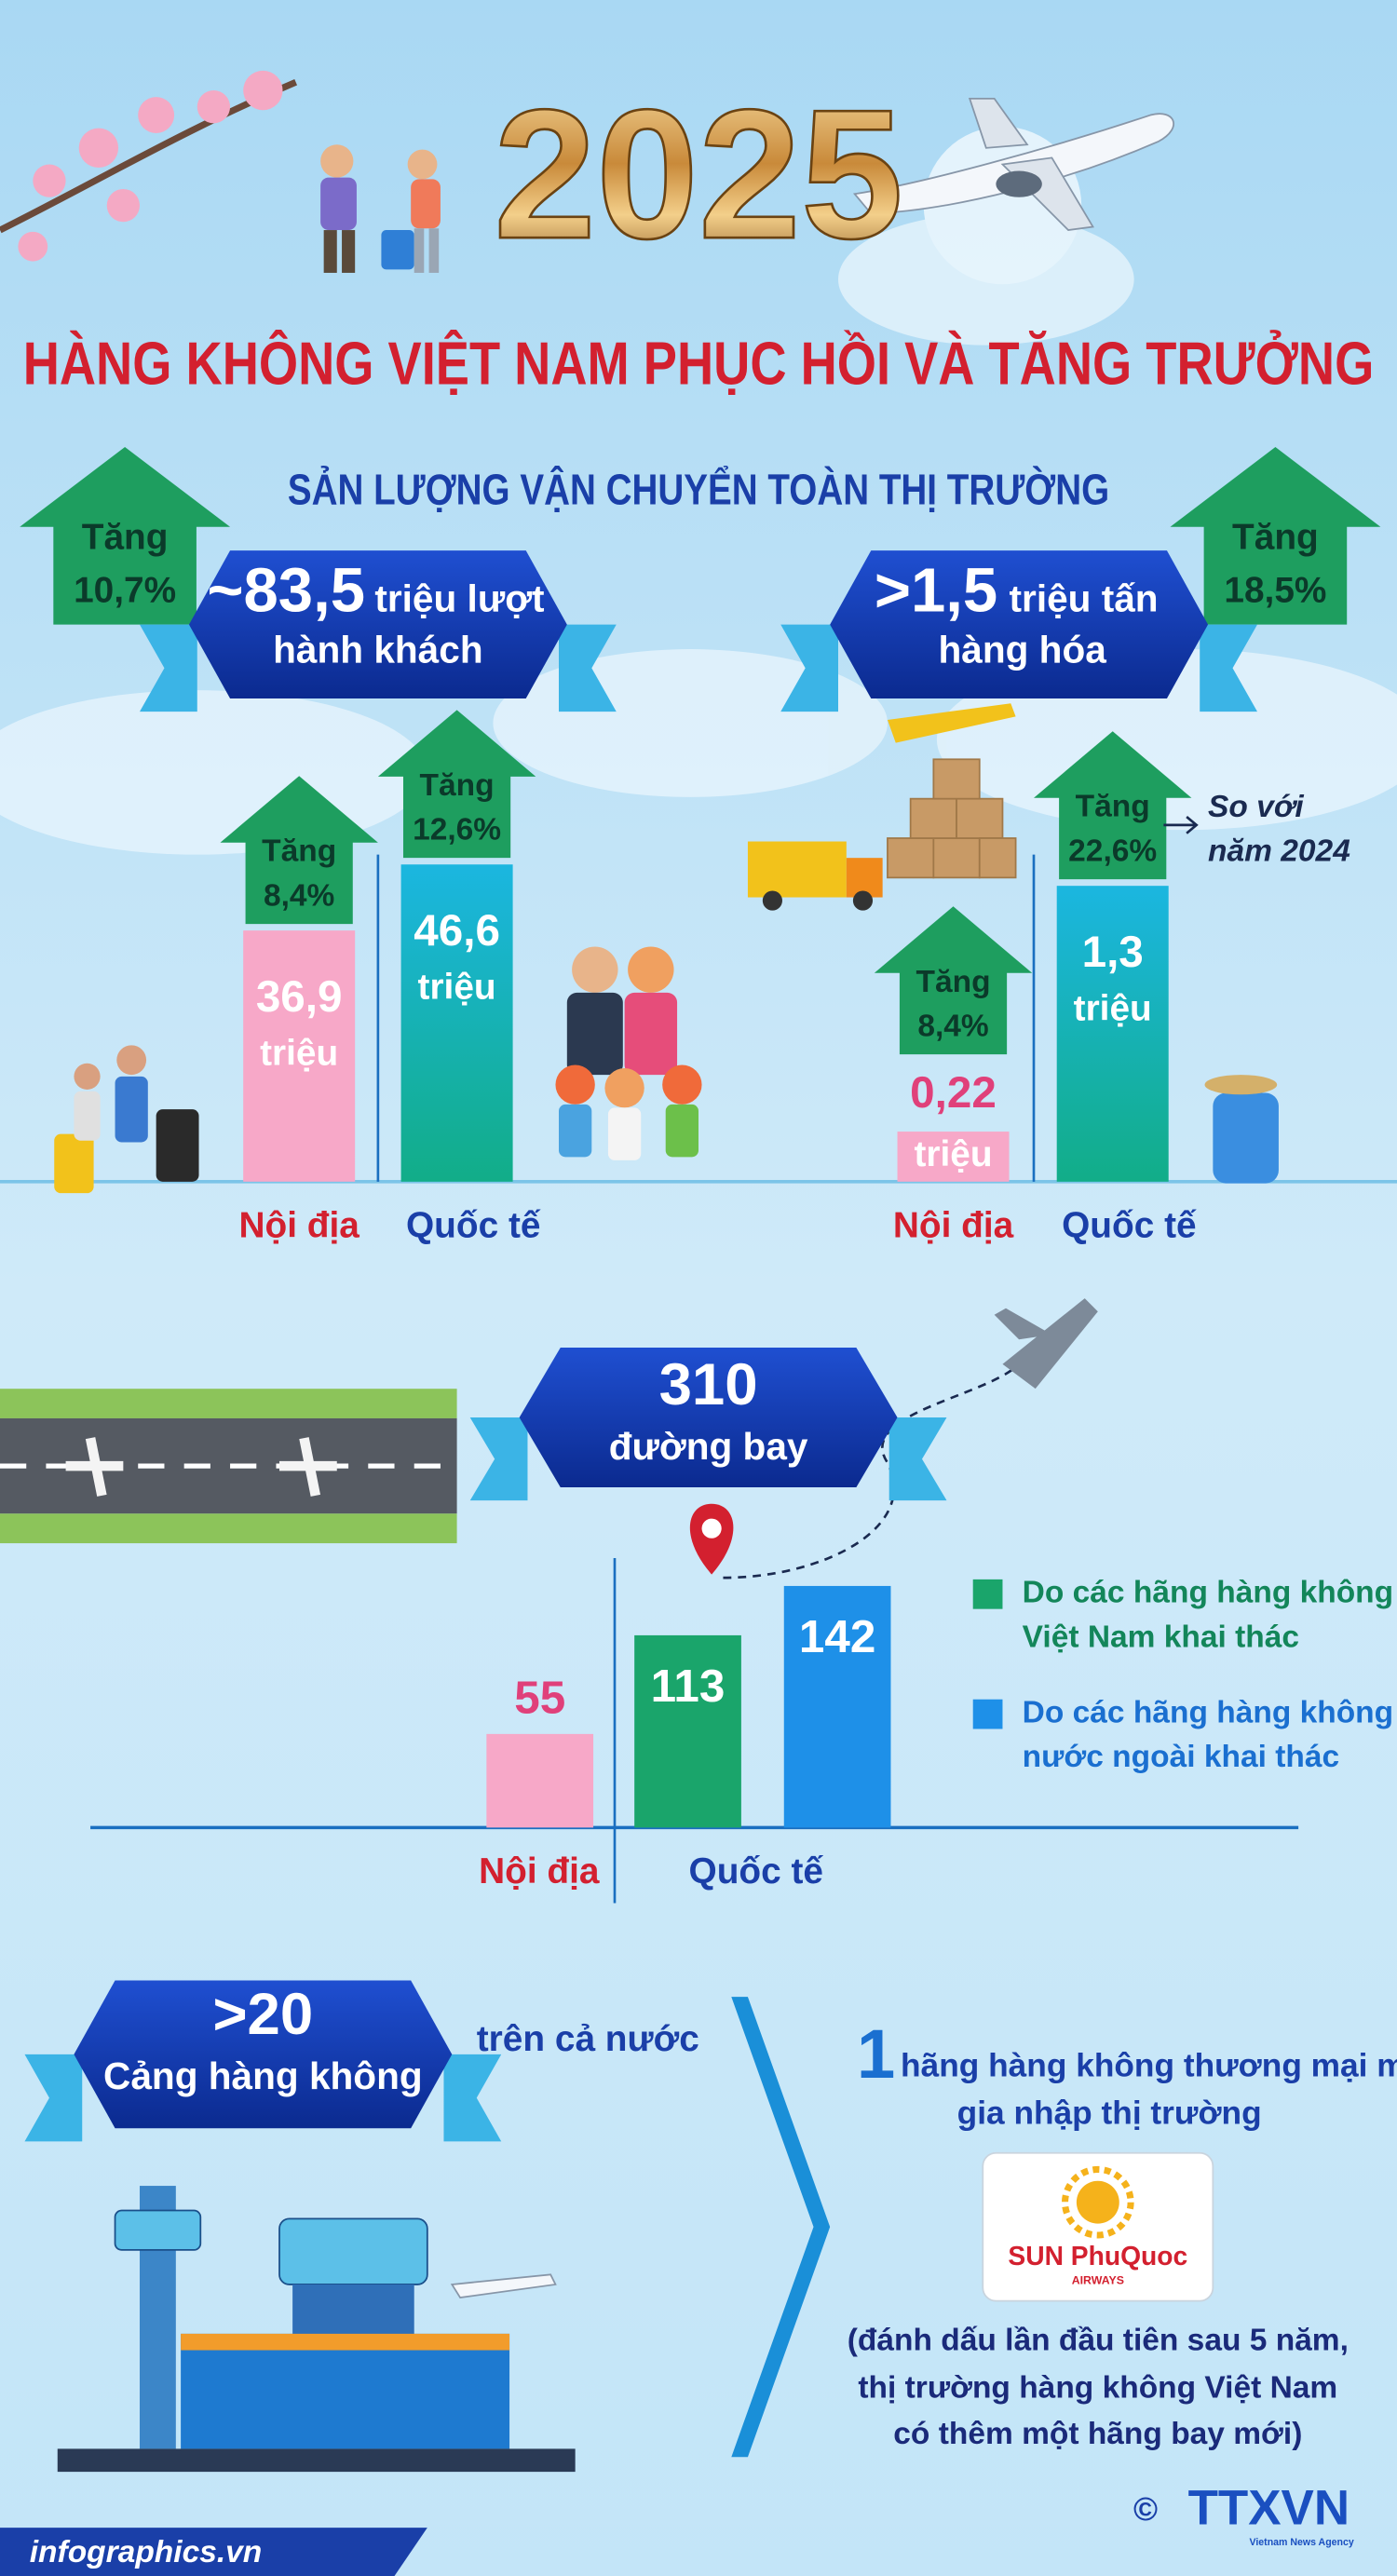  Describe the element at coordinates (1099, 2341) in the screenshot. I see `airline-note: (đánh dấu lần đầu tiên sau 5 năm,` at that location.